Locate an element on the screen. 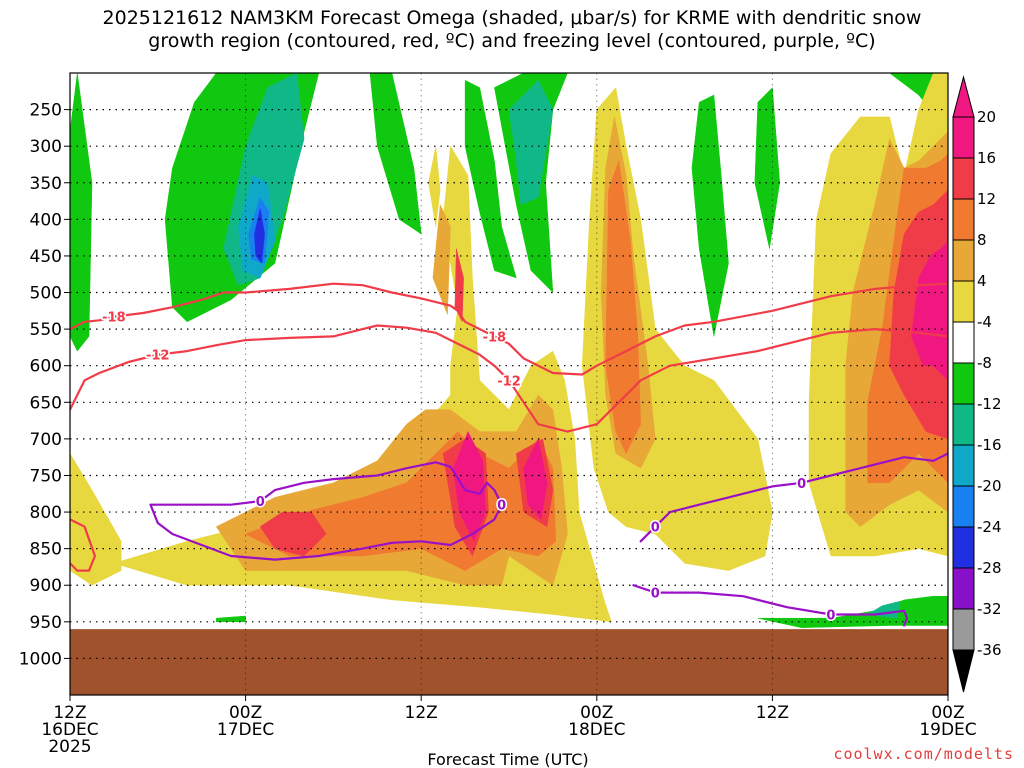 This screenshot has height=768, width=1024. colorbar-label-6: -8 is located at coordinates (984, 363).